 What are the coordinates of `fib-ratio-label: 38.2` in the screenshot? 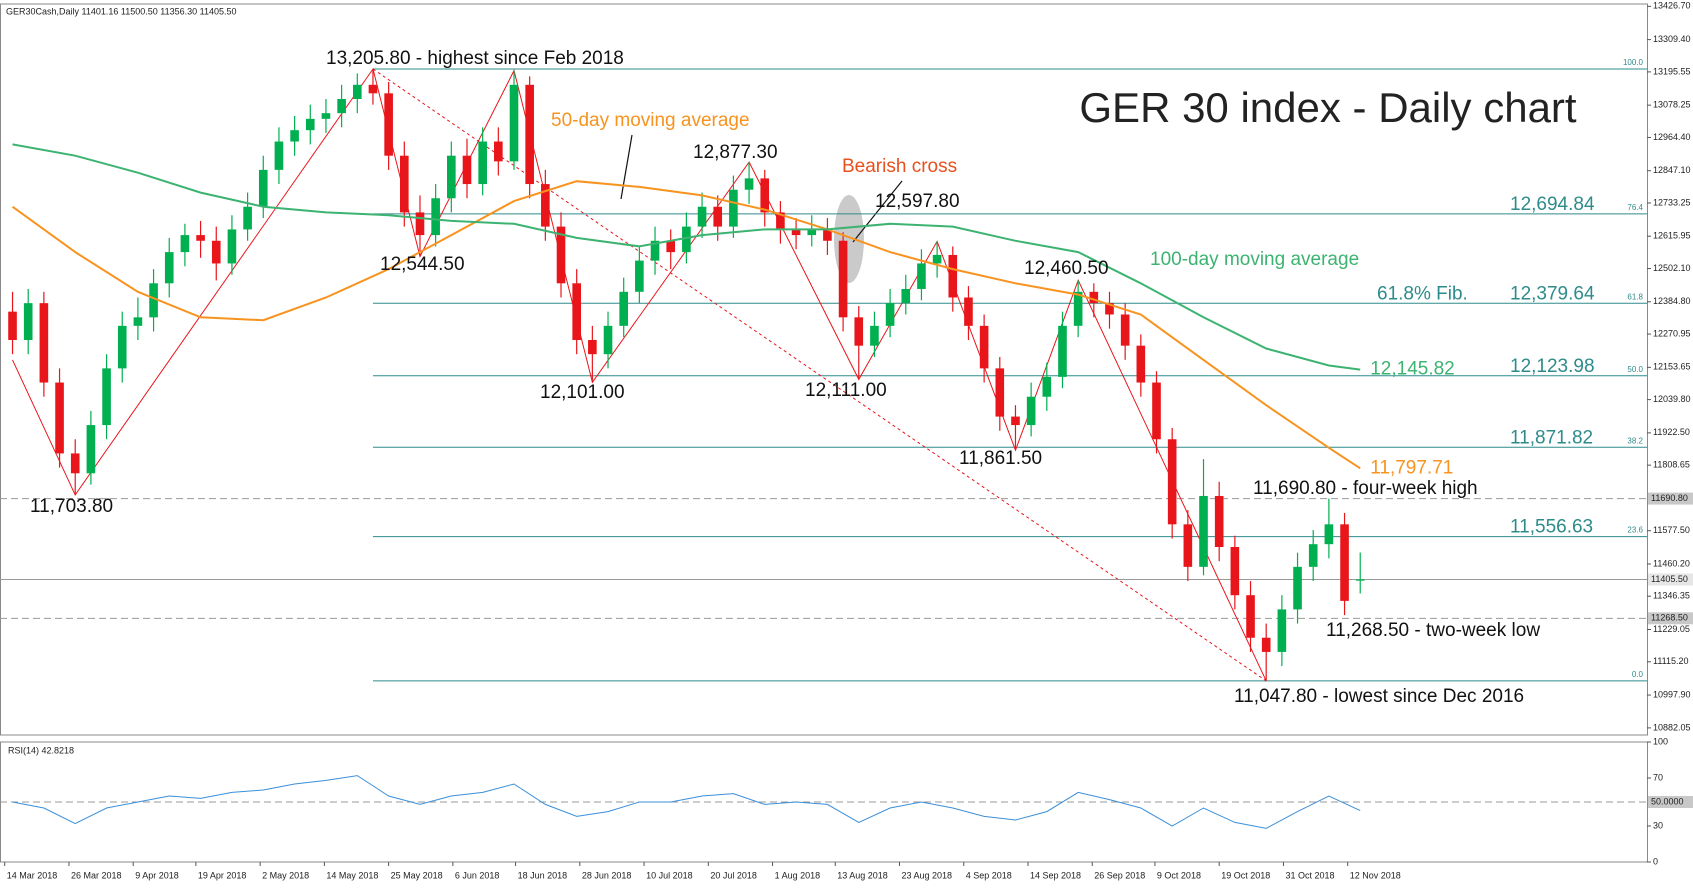 It's located at (1635, 440).